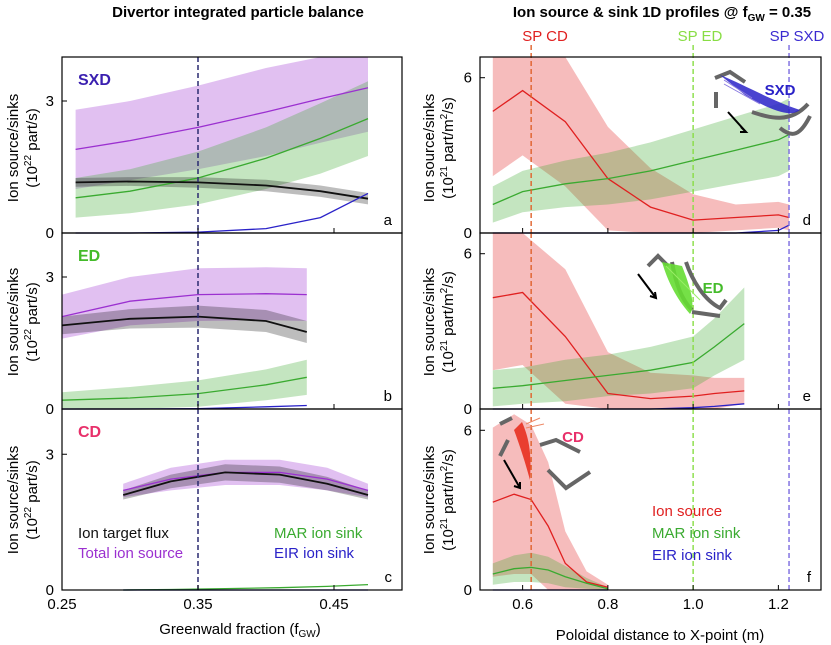 This screenshot has height=645, width=831. Describe the element at coordinates (184, 324) in the screenshot. I see `band-b-ion-target-flux` at that location.